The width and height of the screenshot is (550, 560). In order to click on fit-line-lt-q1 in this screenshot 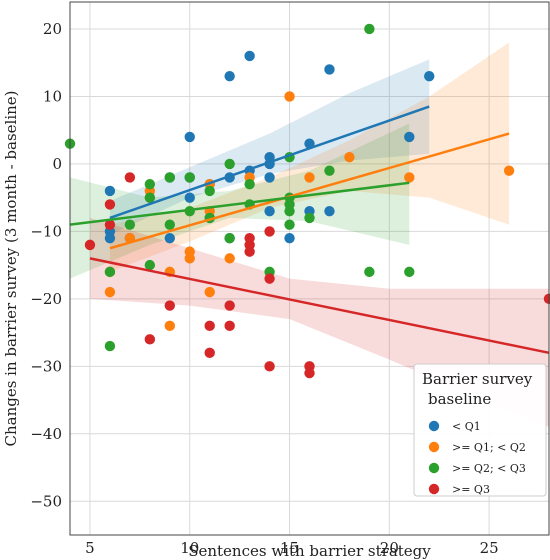, I will do `click(269, 162)`.